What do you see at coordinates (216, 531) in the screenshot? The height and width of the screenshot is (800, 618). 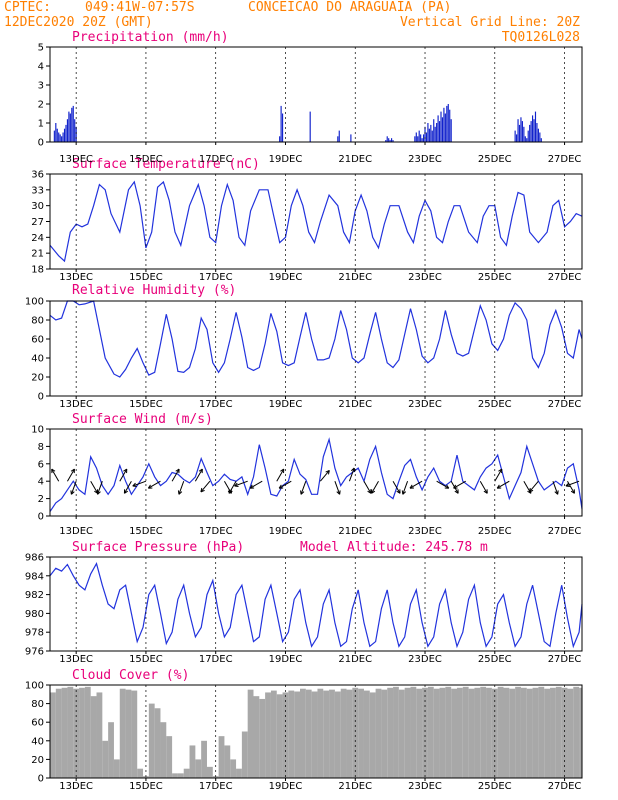 I see `wind-xtick-label: 17DEC` at bounding box center [216, 531].